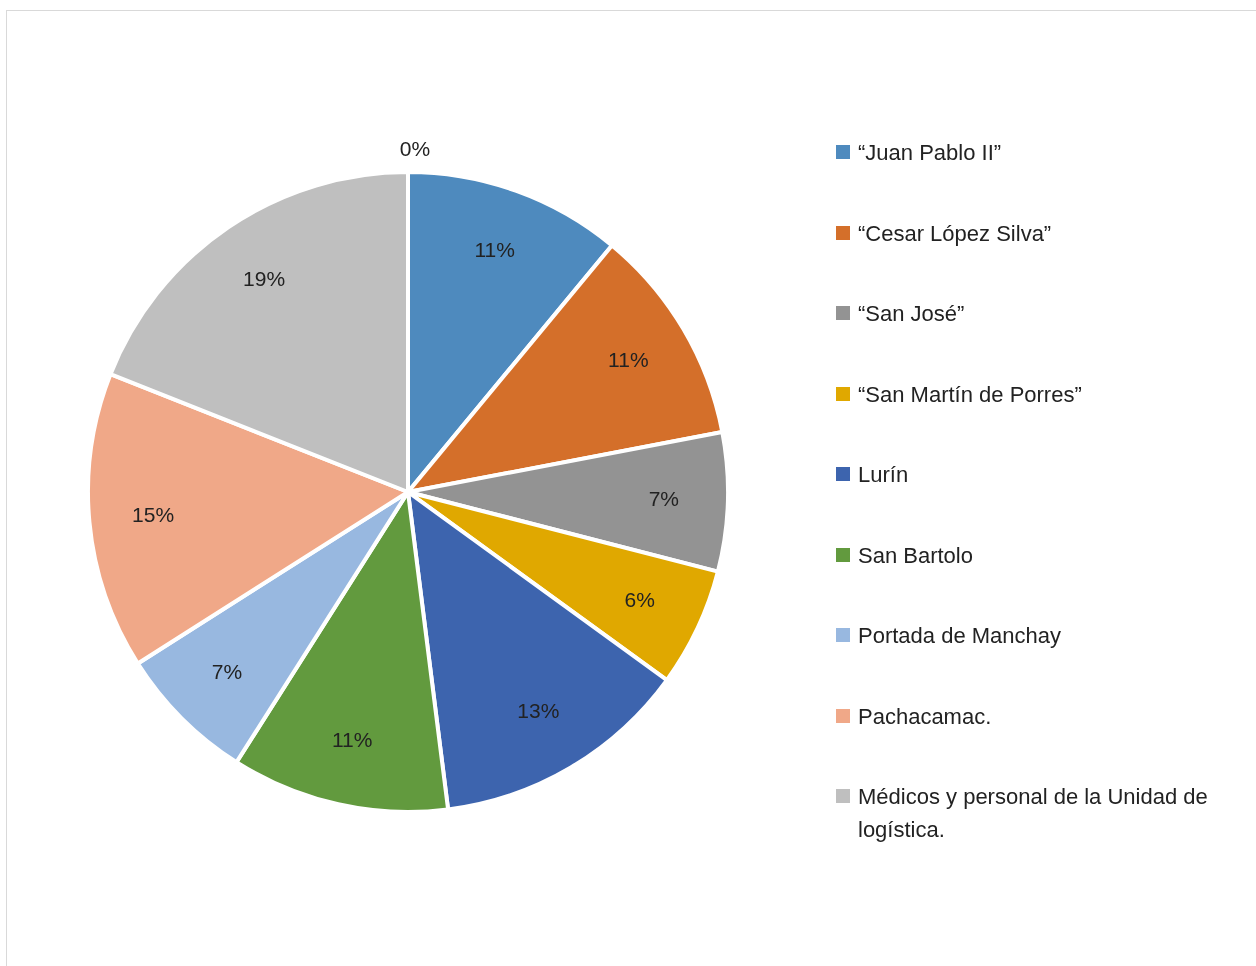  I want to click on legend-label: “Juan Pablo II”, so click(930, 152).